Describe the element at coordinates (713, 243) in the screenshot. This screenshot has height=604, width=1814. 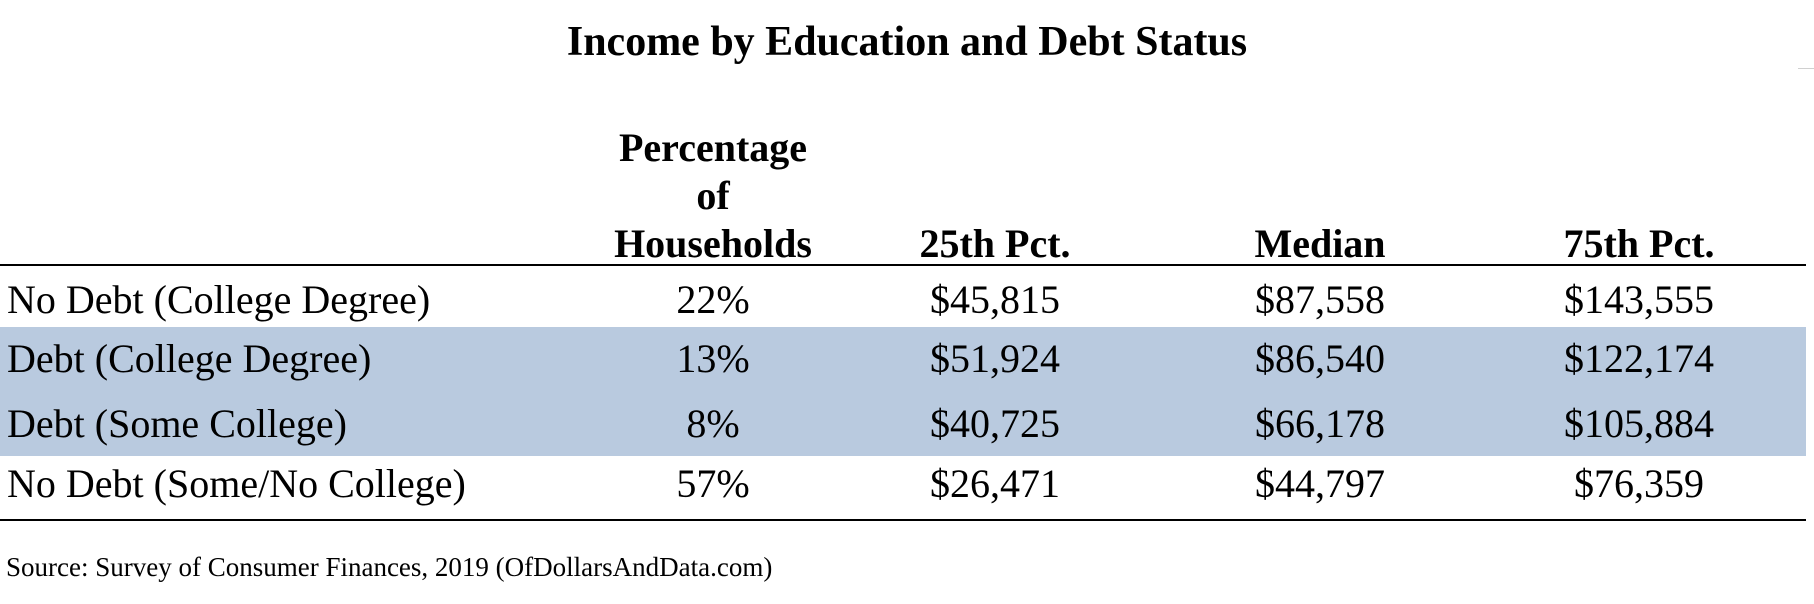
I see `column-header-line: Households` at that location.